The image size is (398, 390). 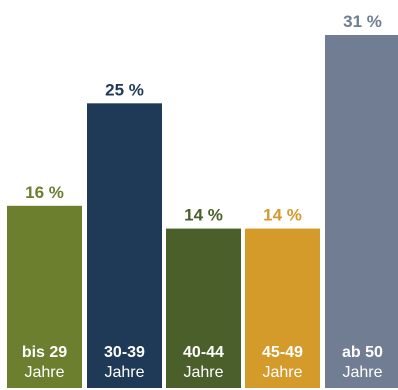 I want to click on value-label-5: 31 %, so click(x=362, y=21).